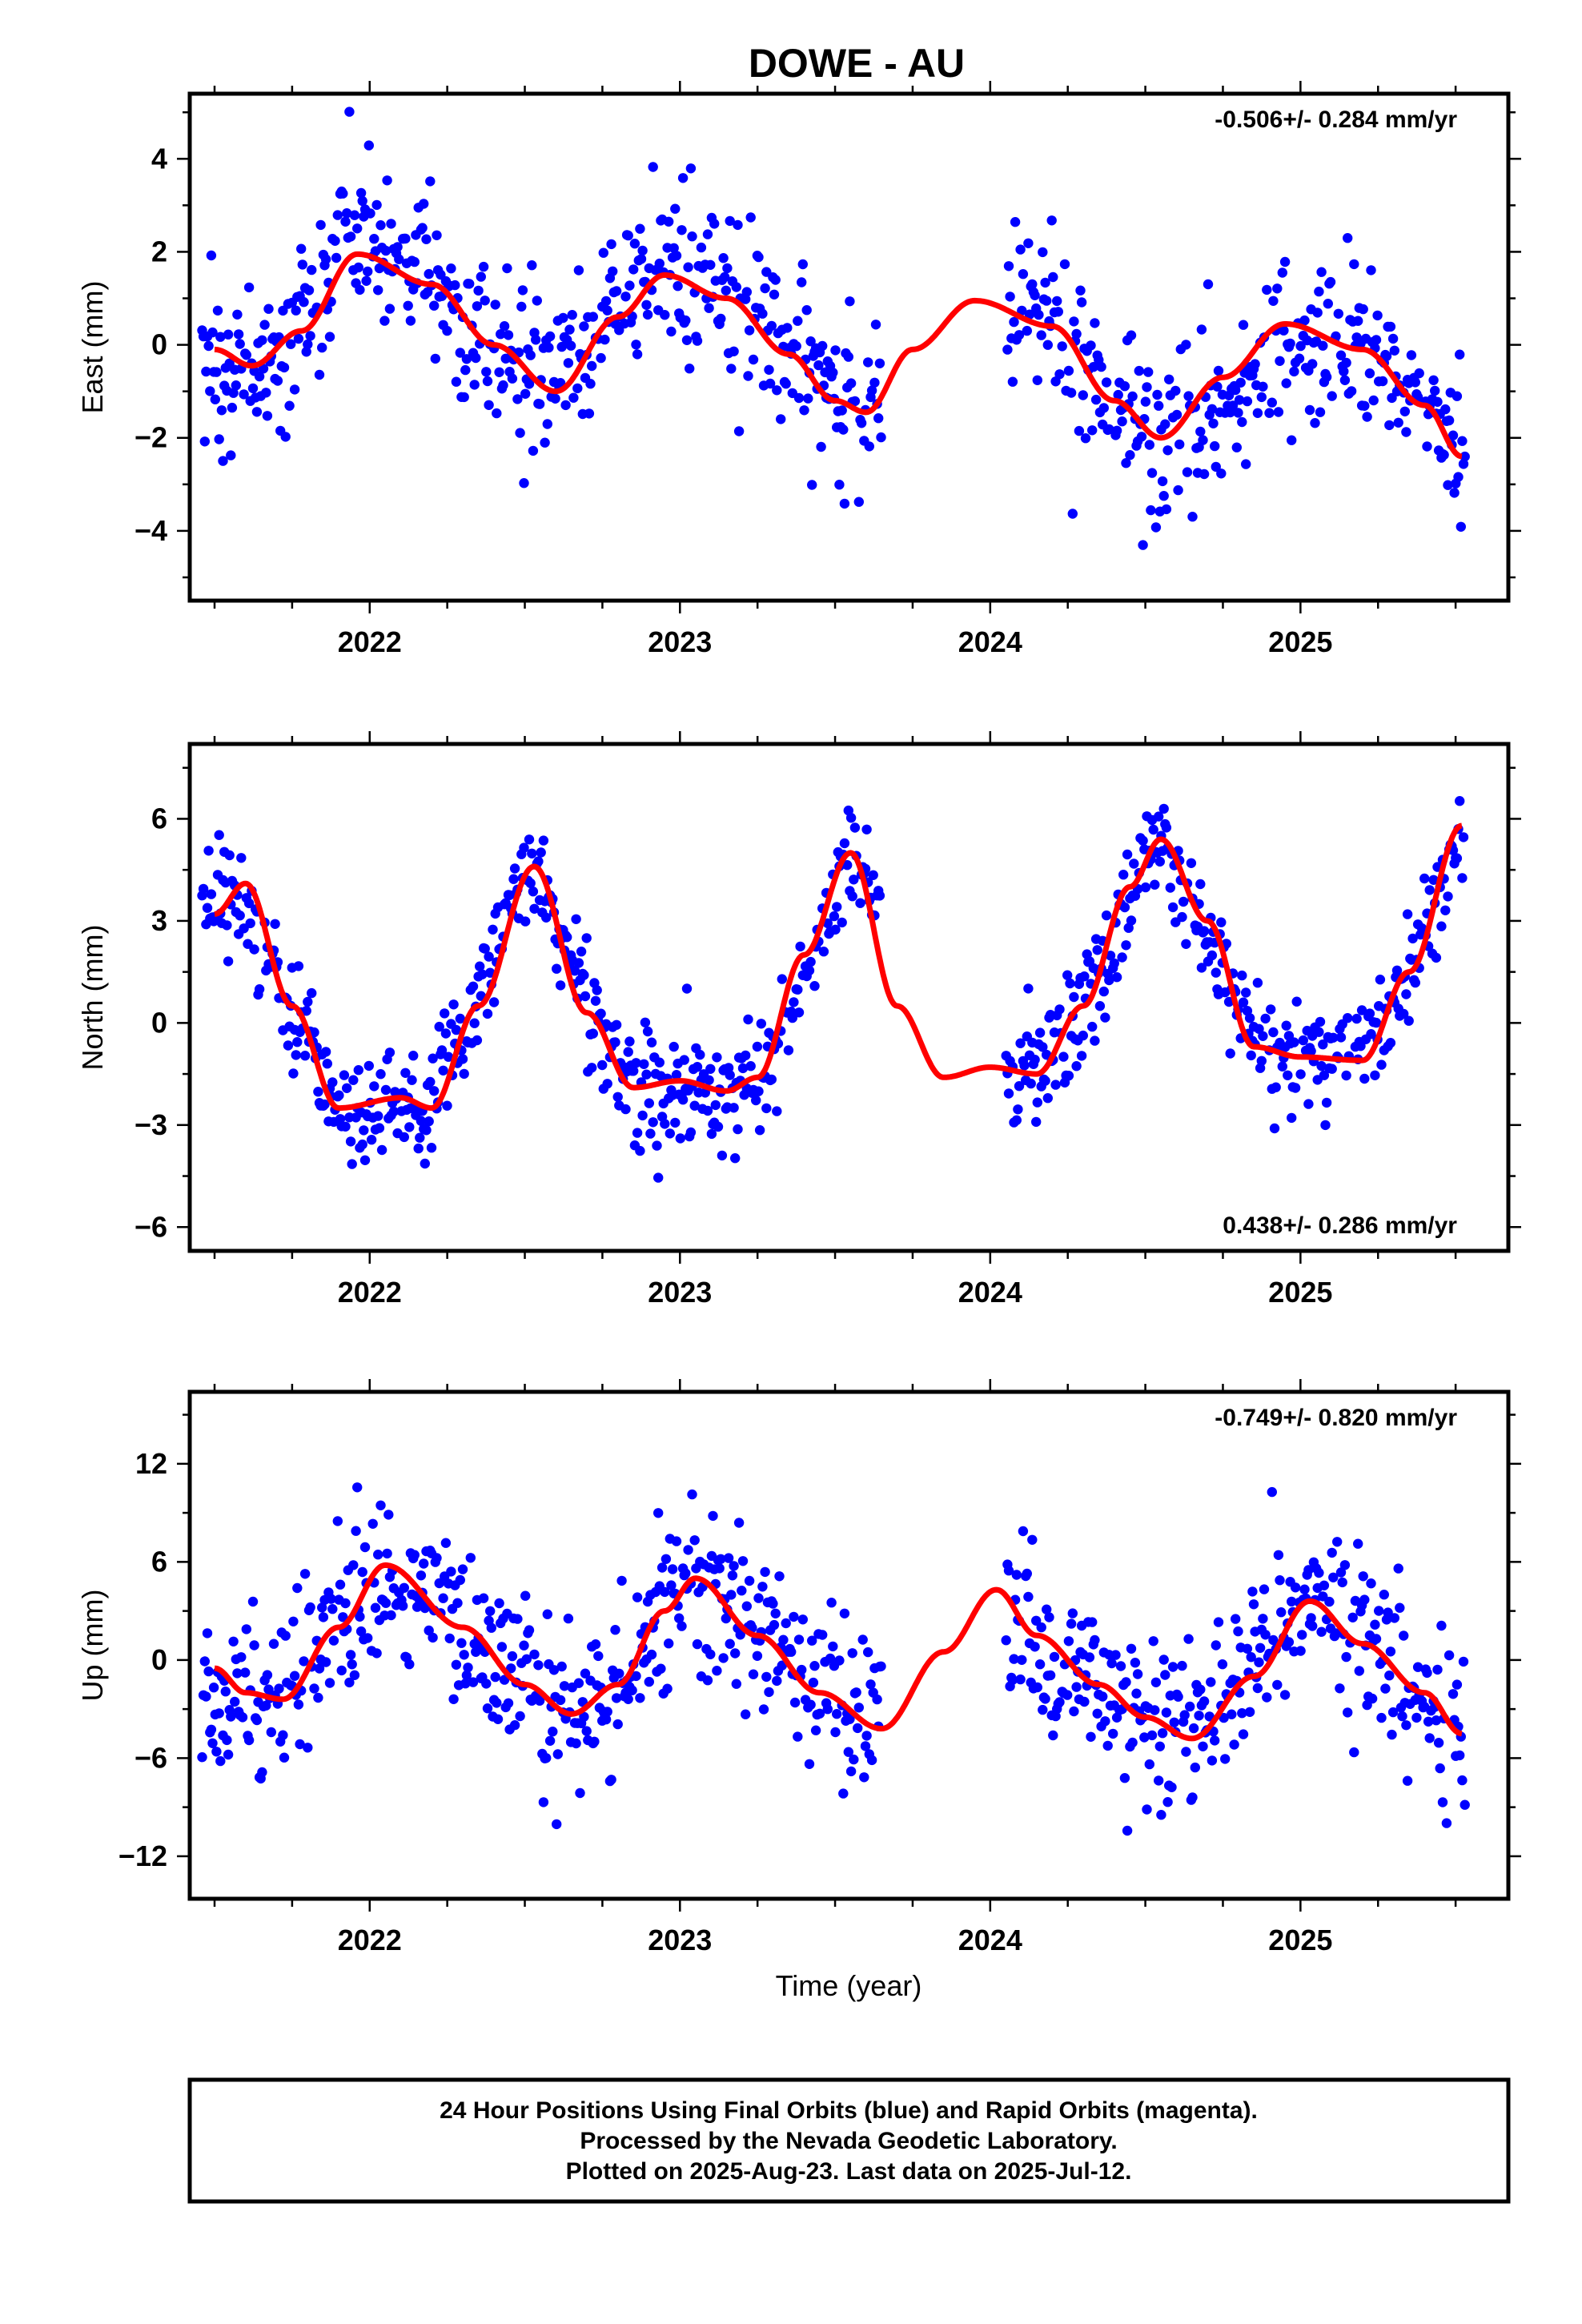 The image size is (1582, 2324). What do you see at coordinates (92, 998) in the screenshot?
I see `north-y-axis-label: North (mm)` at bounding box center [92, 998].